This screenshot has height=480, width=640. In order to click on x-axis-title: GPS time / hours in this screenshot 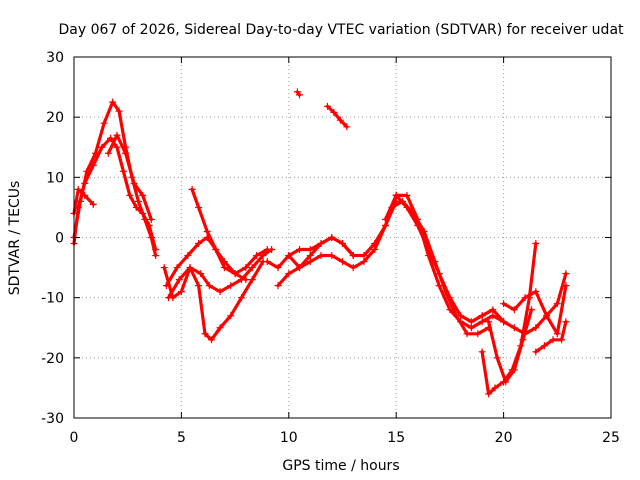, I will do `click(340, 466)`.